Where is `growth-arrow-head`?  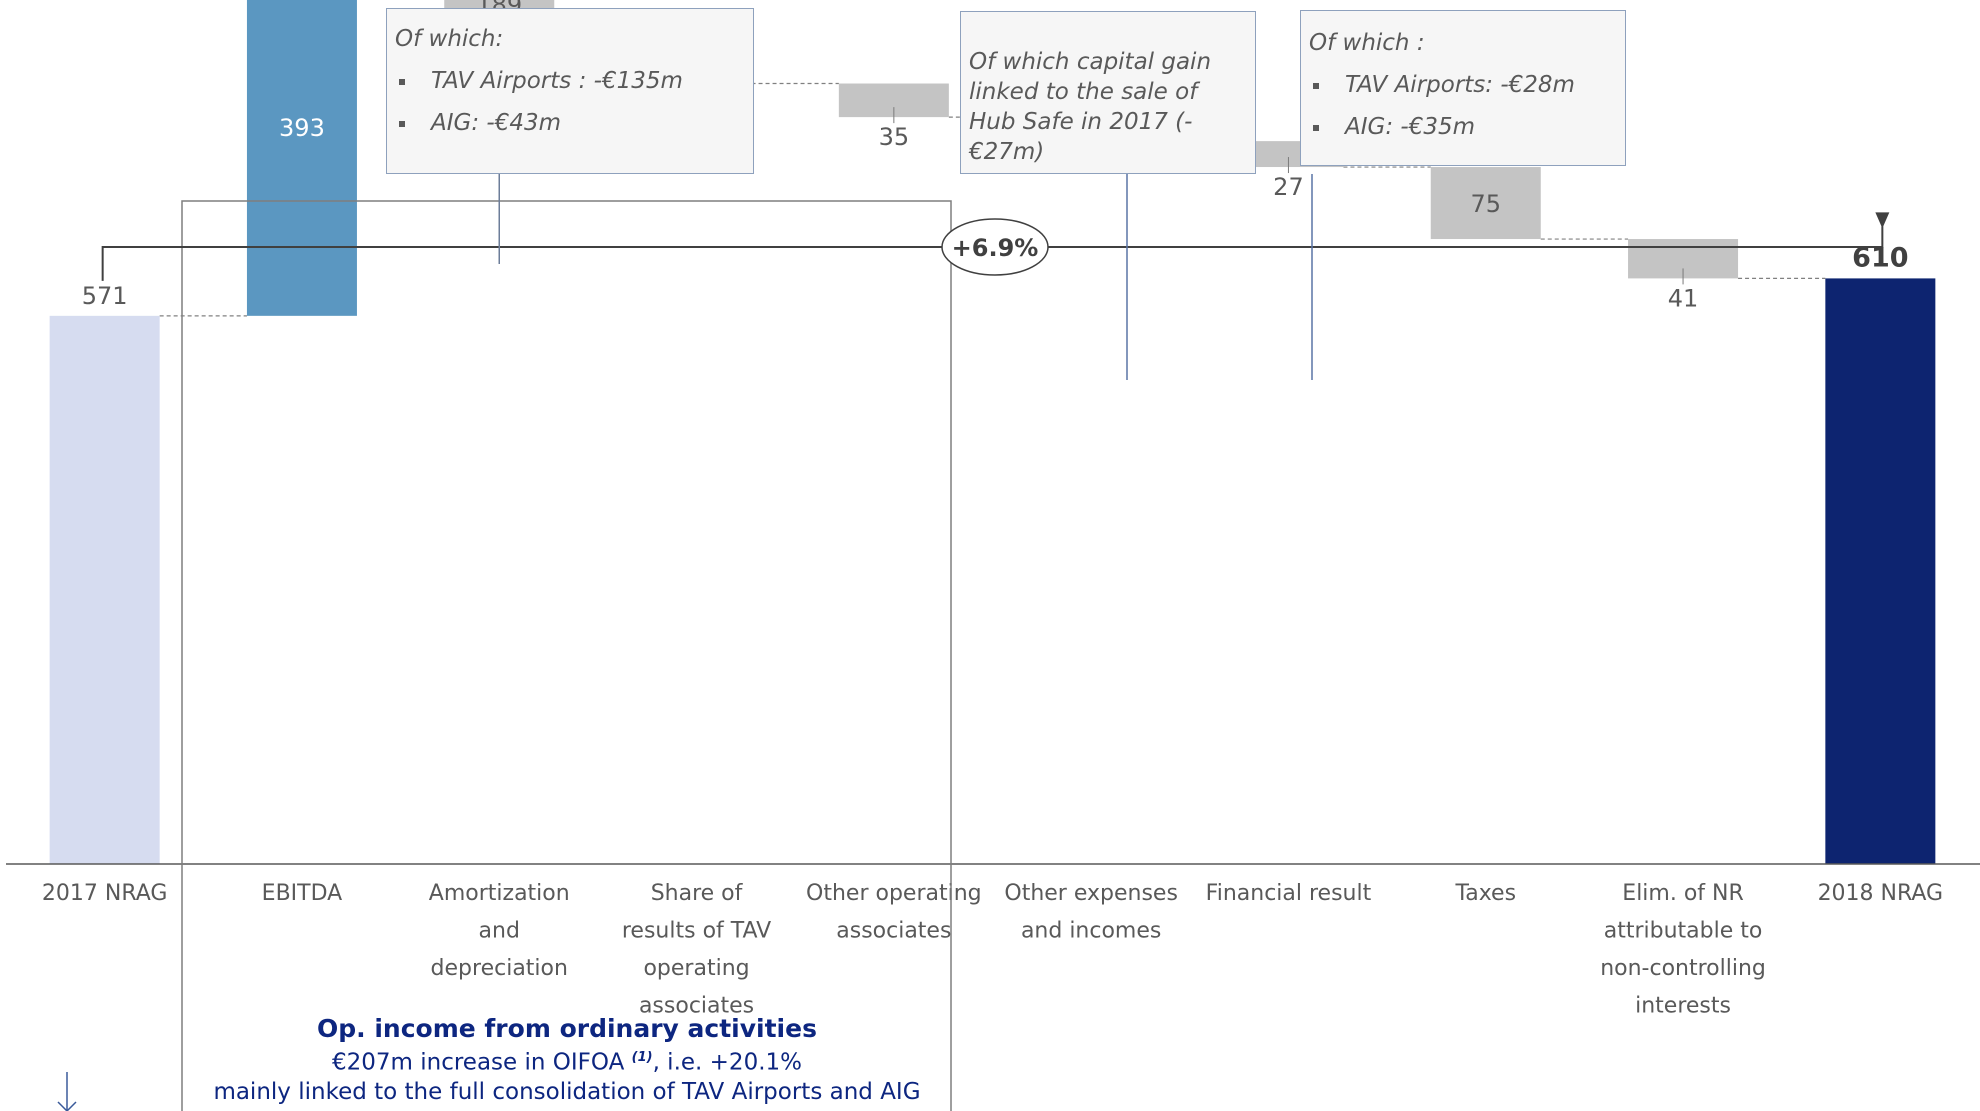 growth-arrow-head is located at coordinates (1882, 220).